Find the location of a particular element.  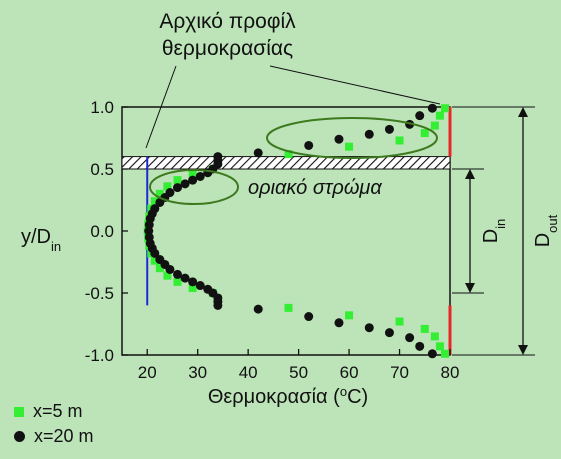

y-tick-label: 0.0 is located at coordinates (102, 231).